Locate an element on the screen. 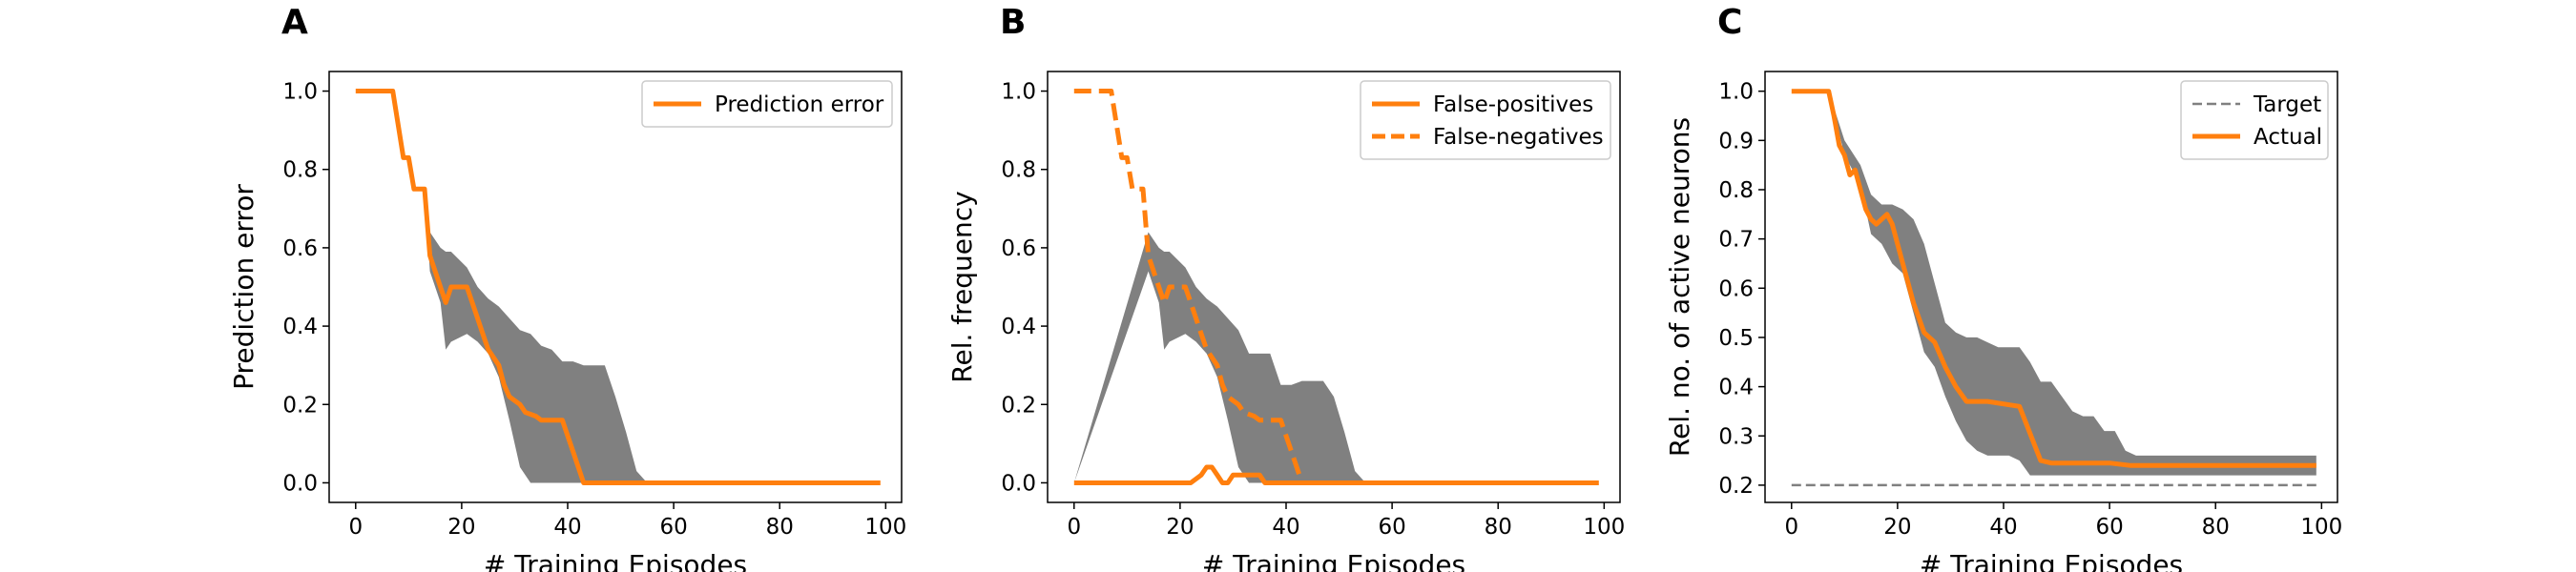  series-line-false-negatives is located at coordinates (1190, 287).